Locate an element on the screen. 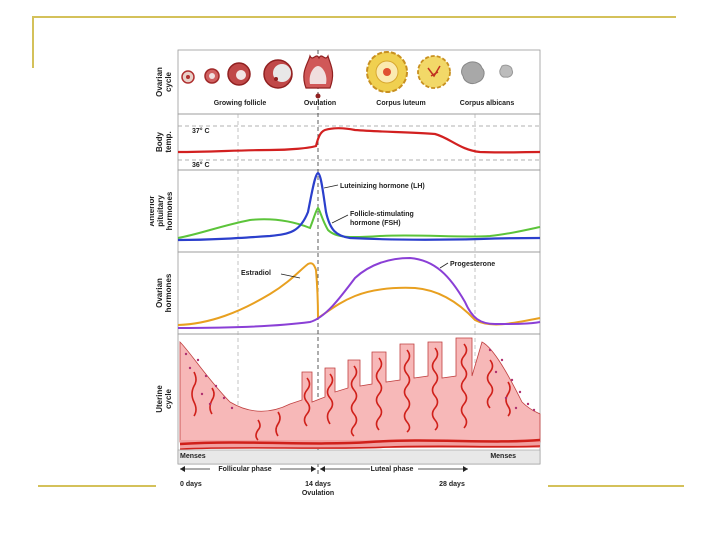 This screenshot has height=540, width=720. temp-mark-37: 37° C is located at coordinates (201, 131).